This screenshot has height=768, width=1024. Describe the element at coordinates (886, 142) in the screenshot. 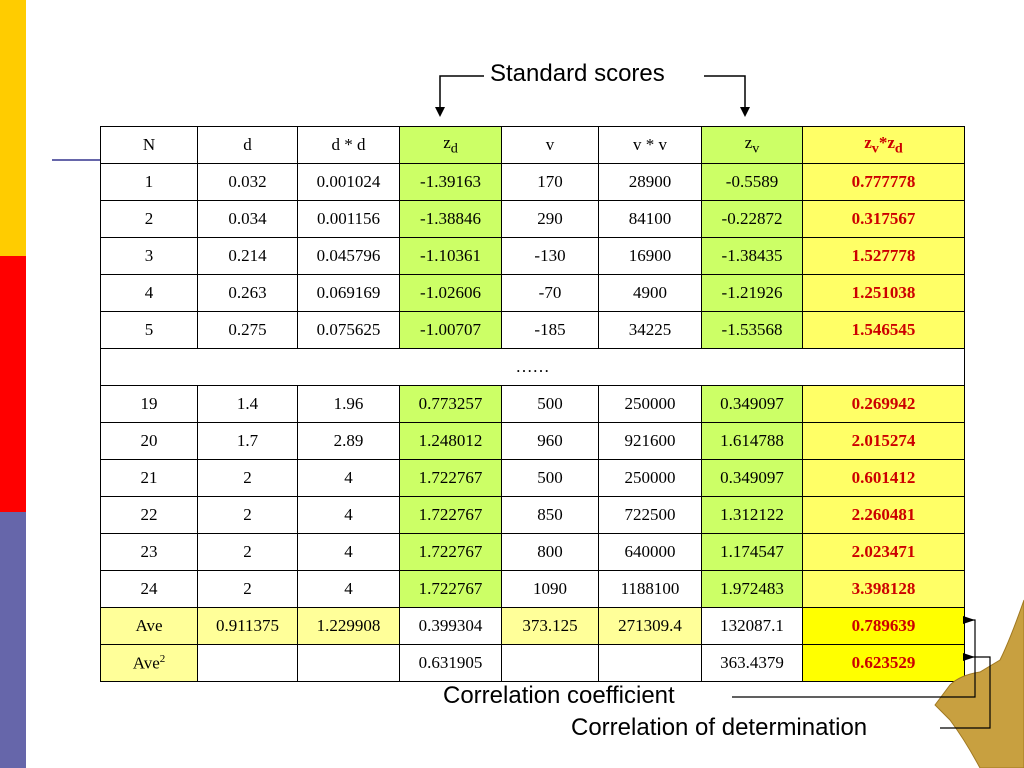

I see `header-text: *z` at that location.